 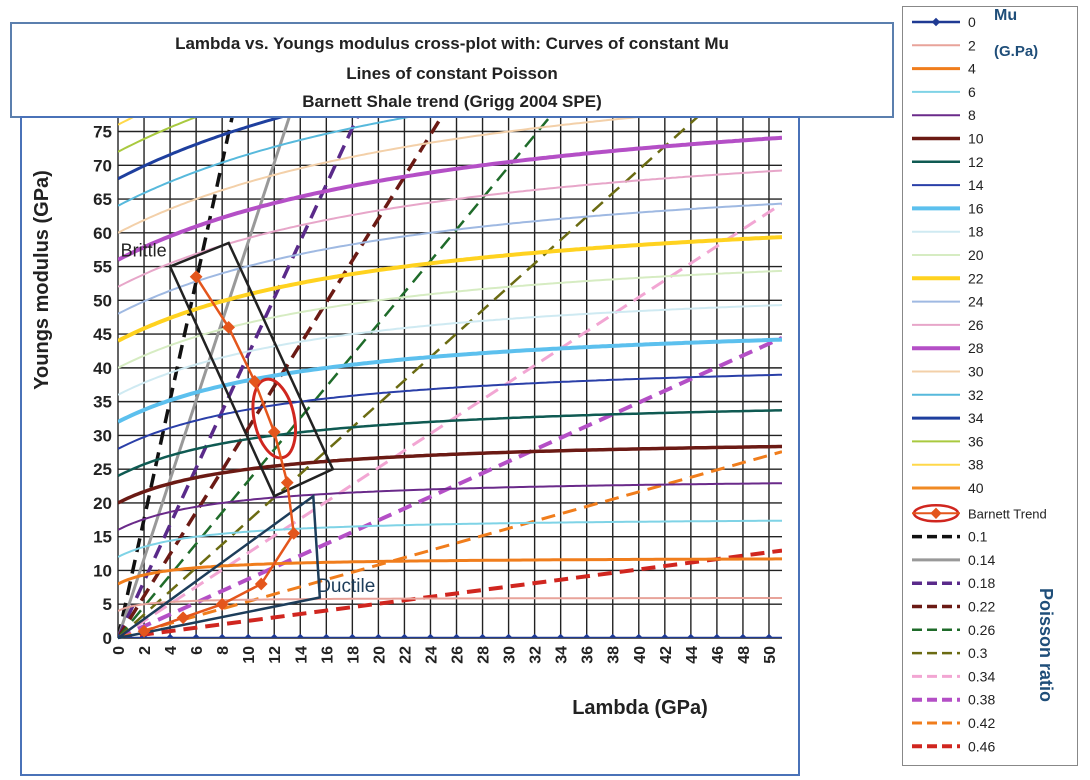 I want to click on legend-label-poisson-0.42: 0.42, so click(x=981, y=723).